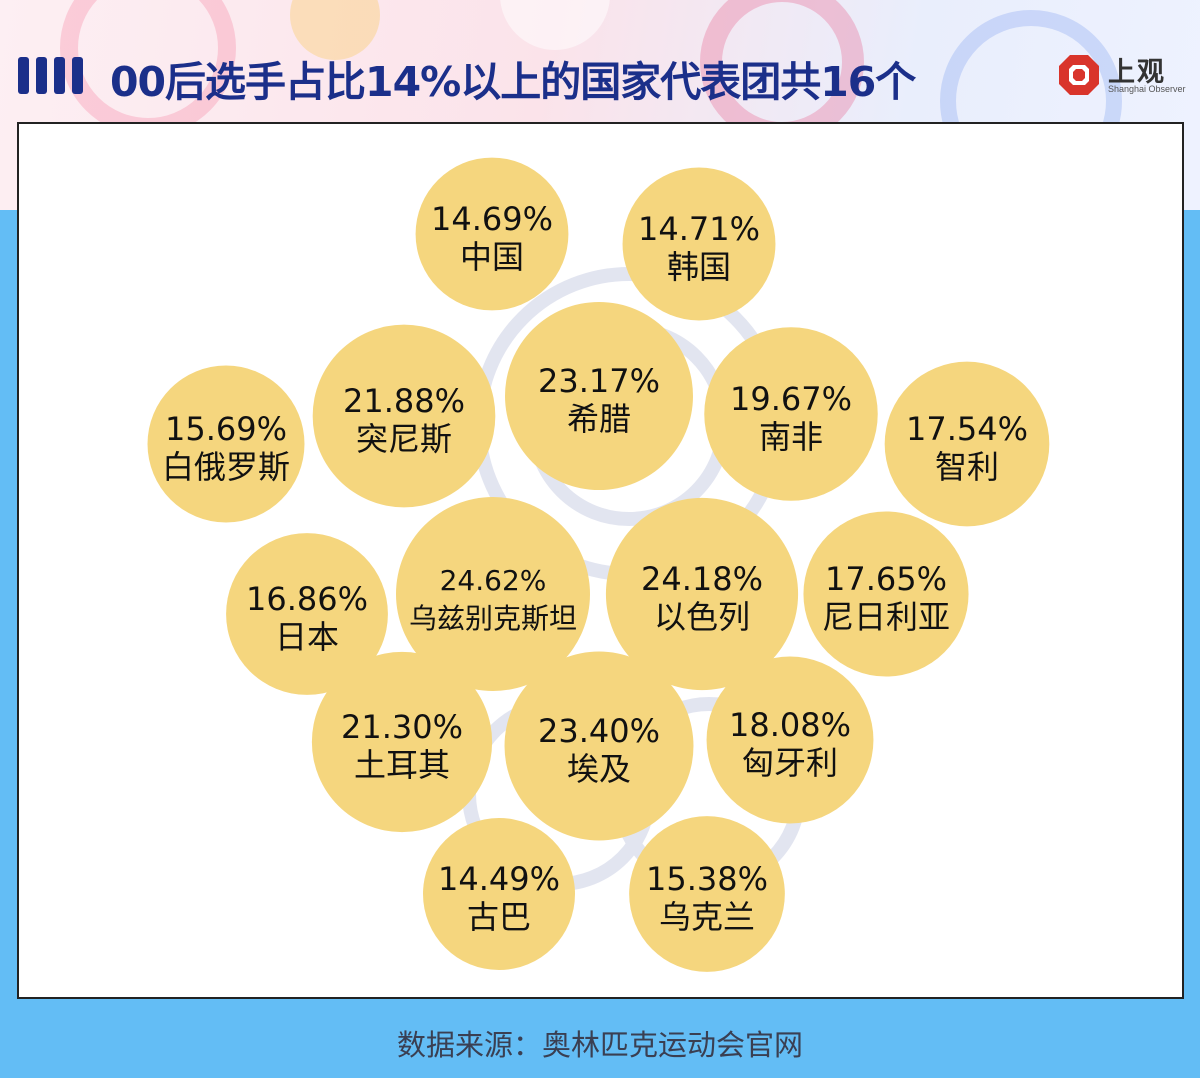 This screenshot has width=1200, height=1078. Describe the element at coordinates (791, 437) in the screenshot. I see `bubble-country-label: 南非` at that location.